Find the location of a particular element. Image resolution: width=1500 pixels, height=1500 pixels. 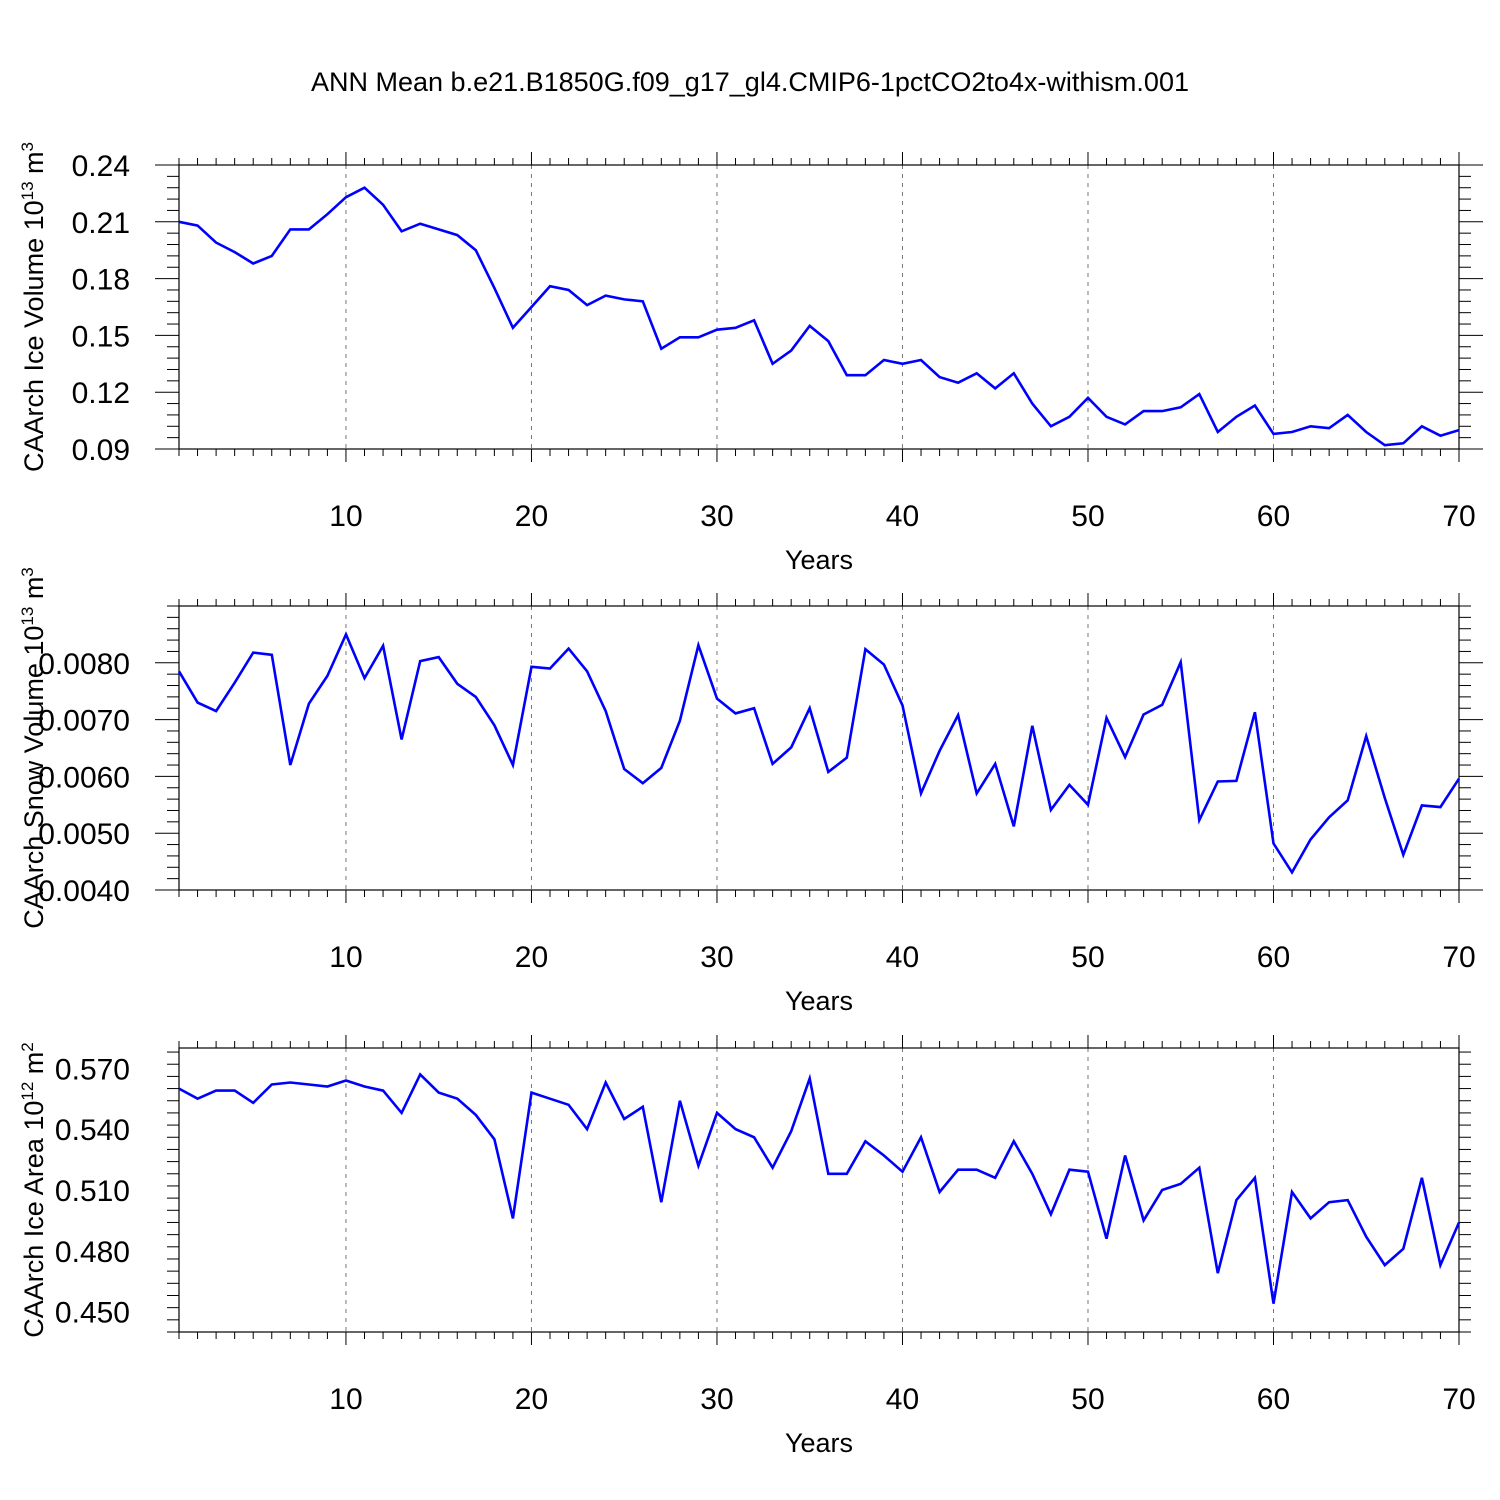

y-tick-label: 0.0040 is located at coordinates (84, 891).